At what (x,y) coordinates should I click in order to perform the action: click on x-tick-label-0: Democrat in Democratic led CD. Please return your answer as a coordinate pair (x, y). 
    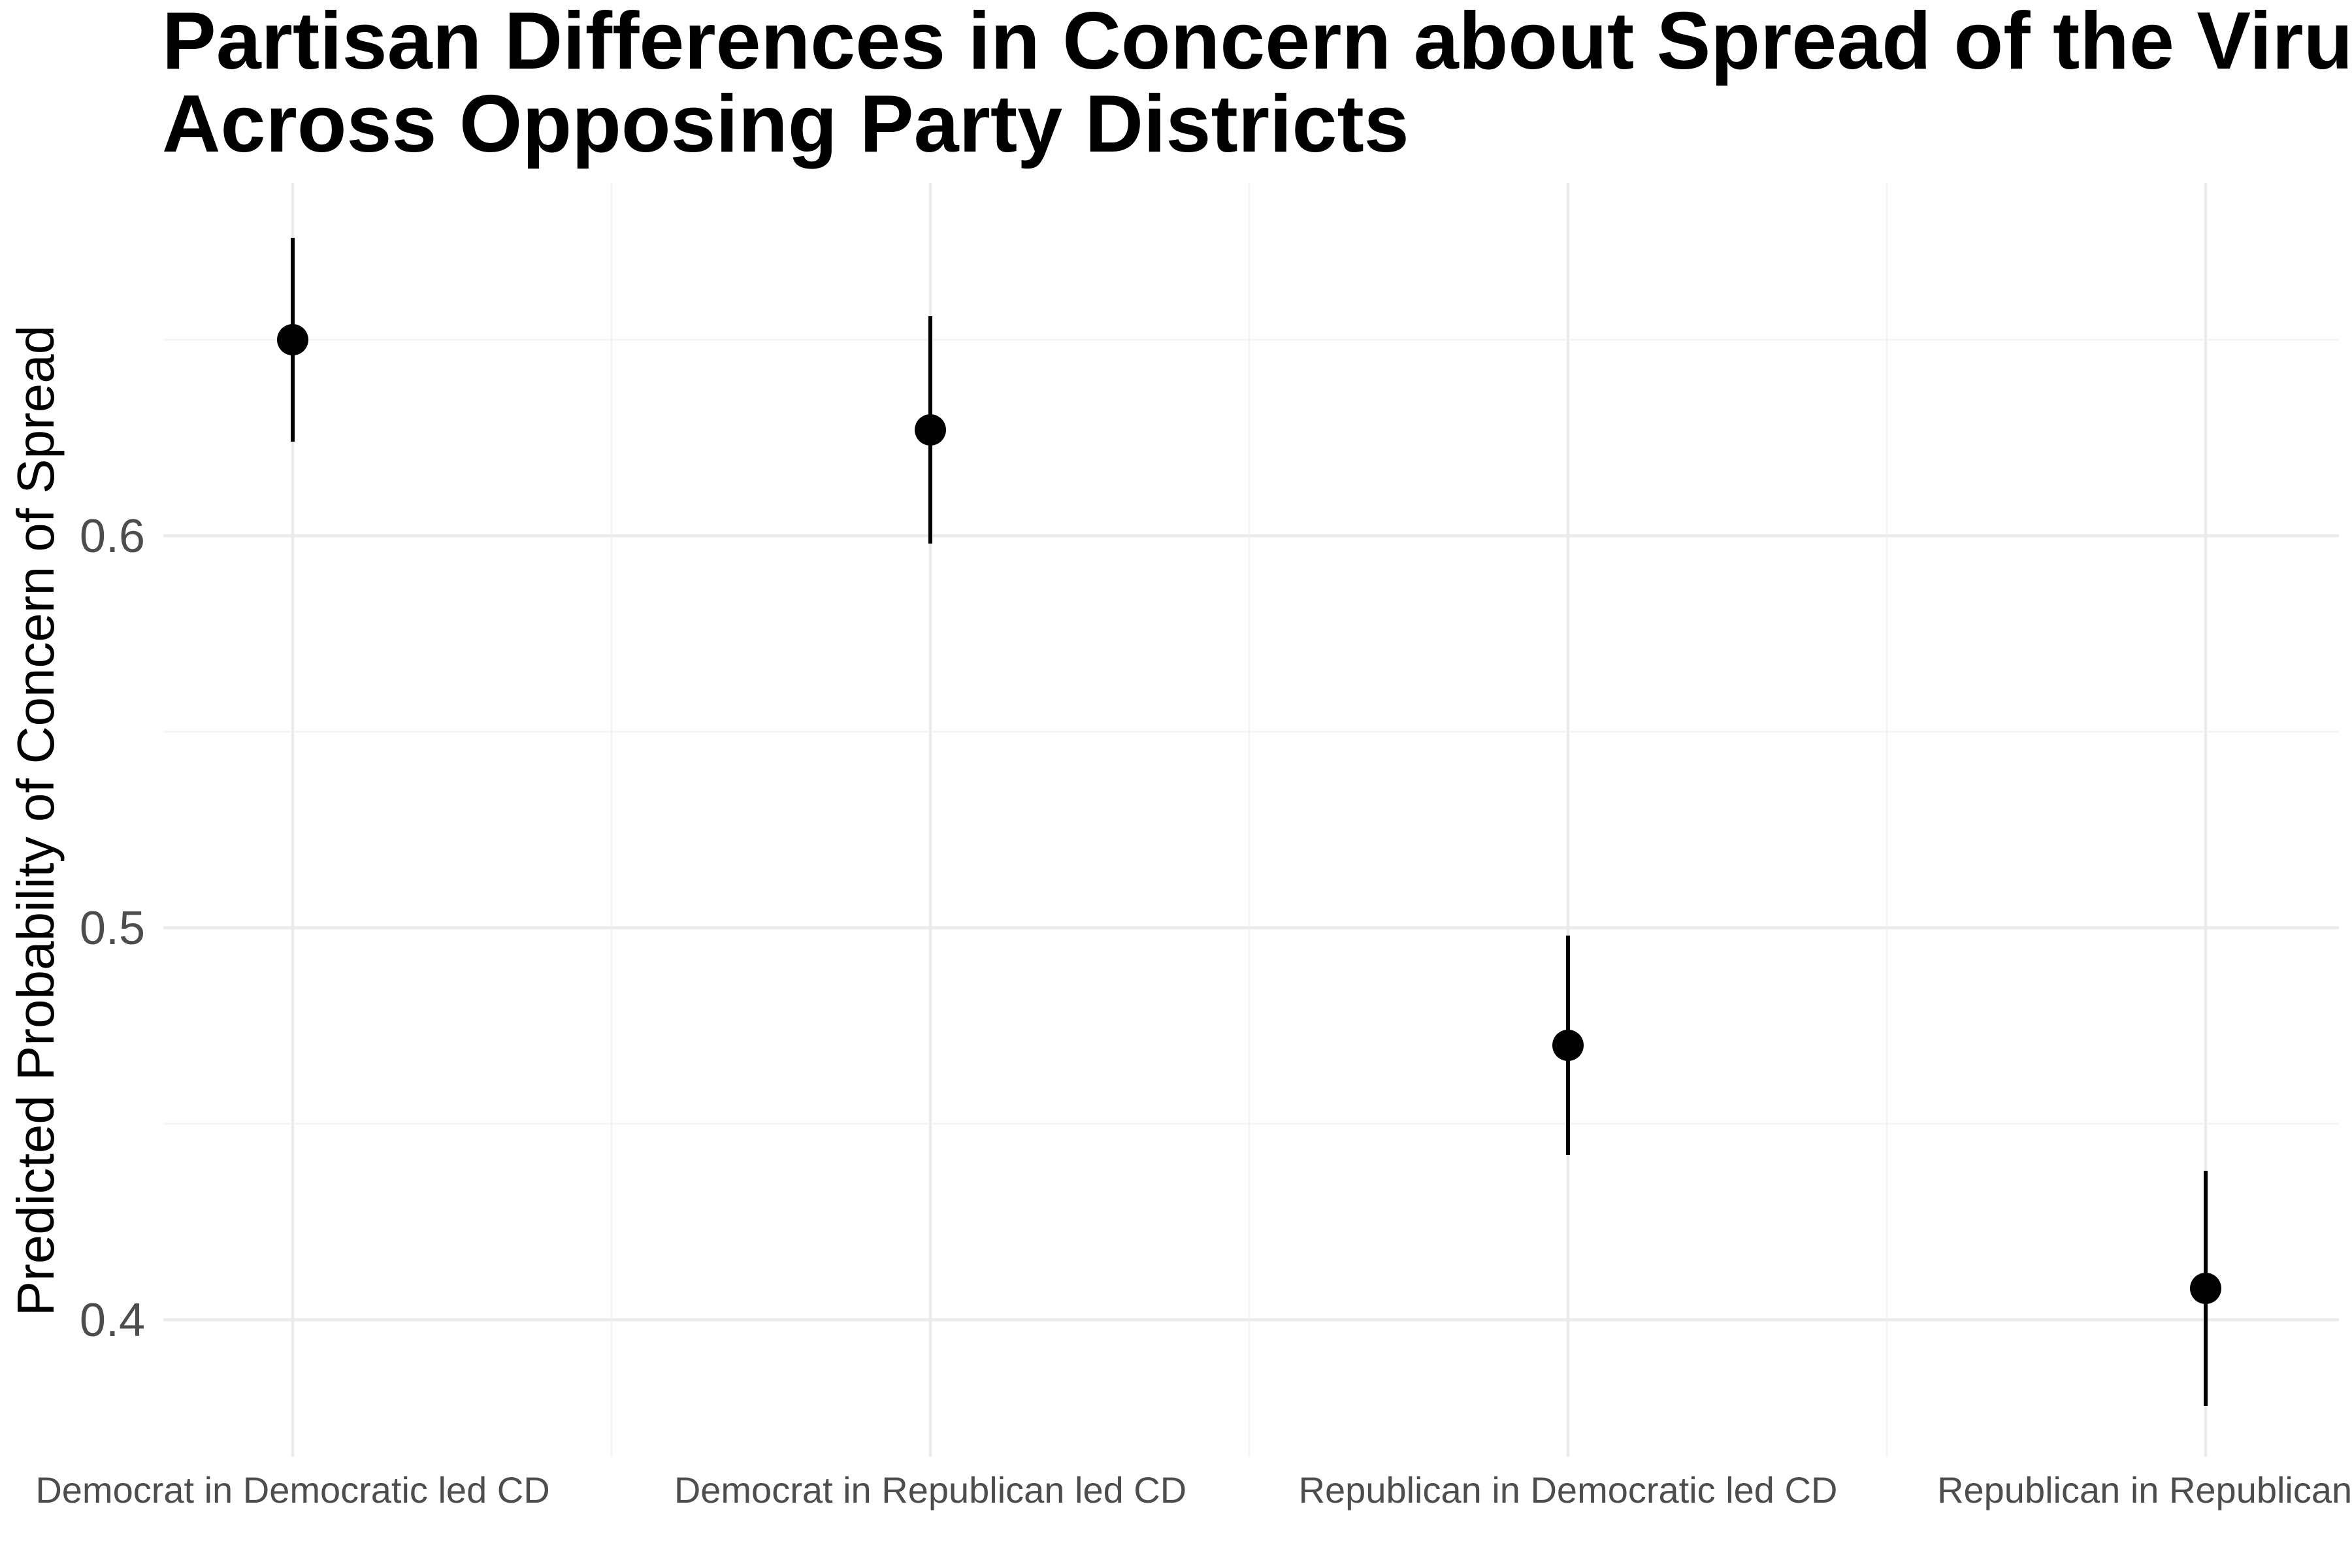
    Looking at the image, I should click on (292, 1490).